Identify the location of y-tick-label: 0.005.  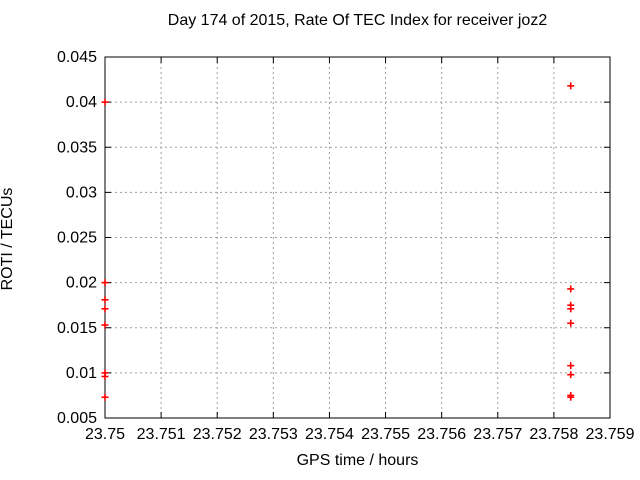
(77, 418).